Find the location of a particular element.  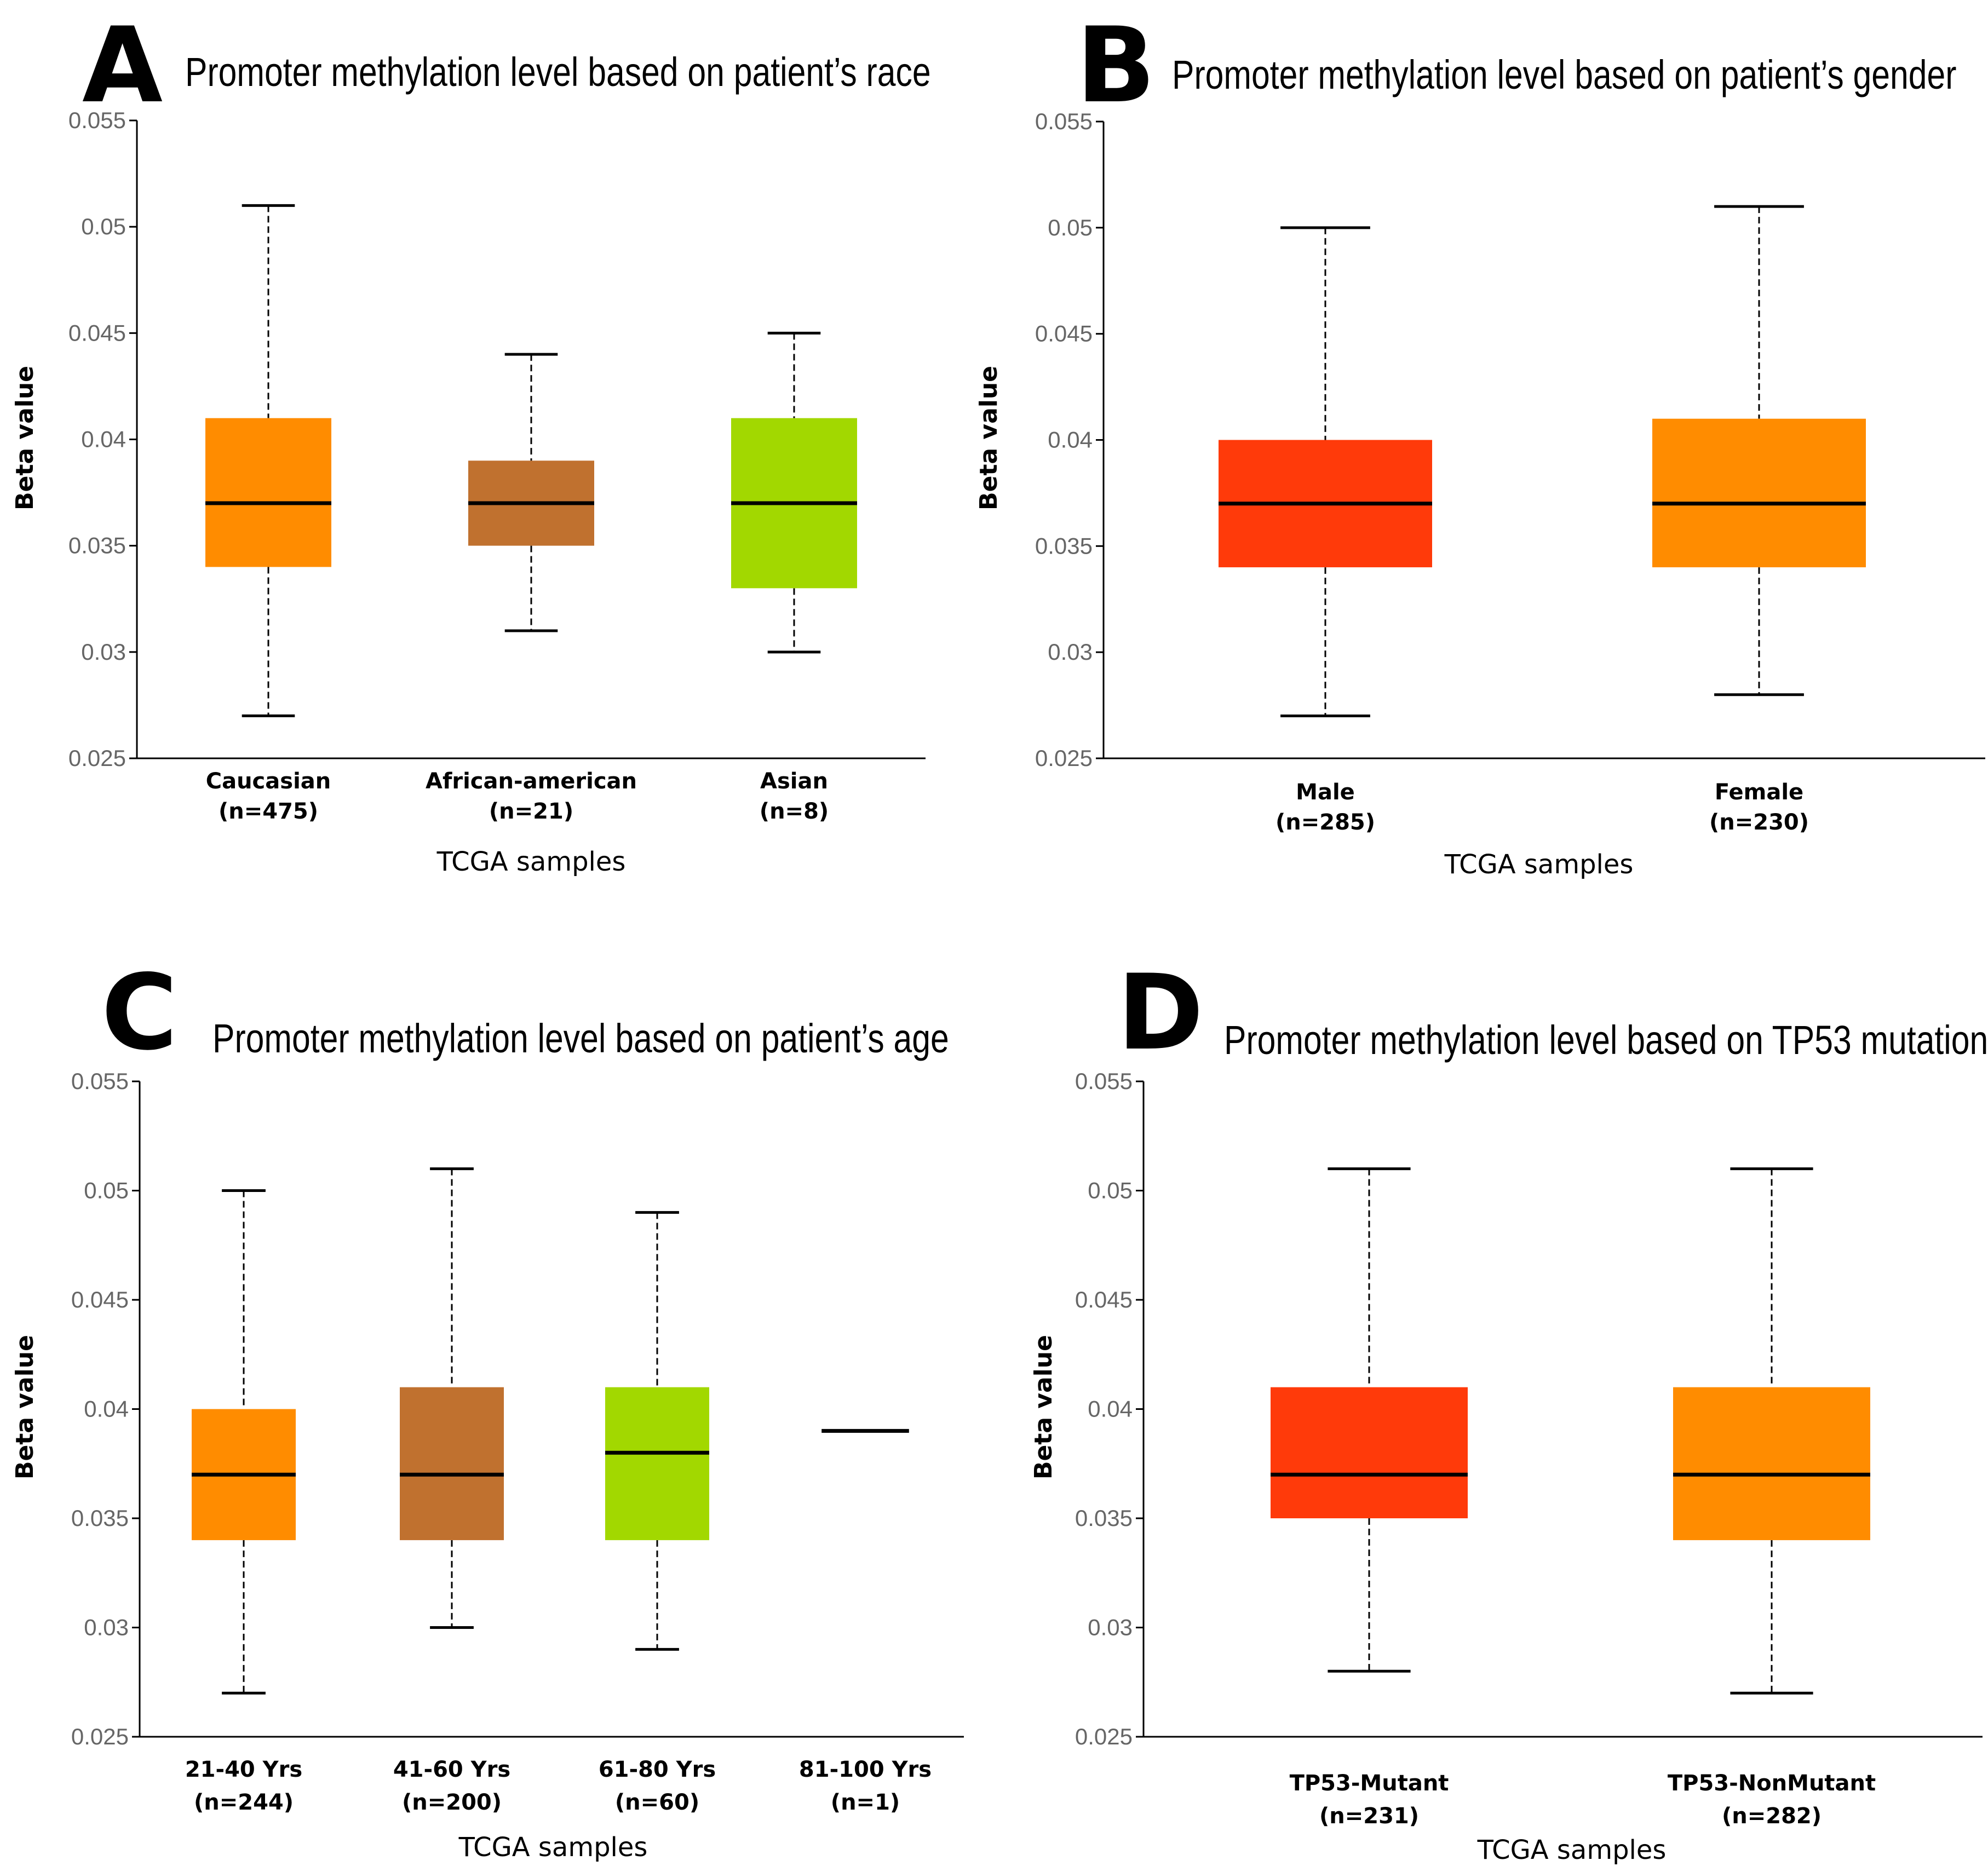

category-label: TP53-NonMutant is located at coordinates (1772, 1783).